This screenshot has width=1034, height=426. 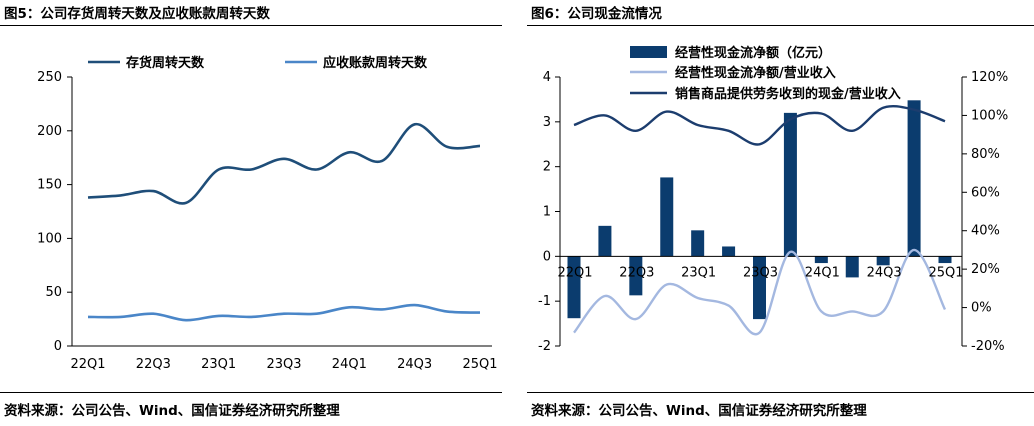 What do you see at coordinates (547, 256) in the screenshot?
I see `y-left-tick-label: 0` at bounding box center [547, 256].